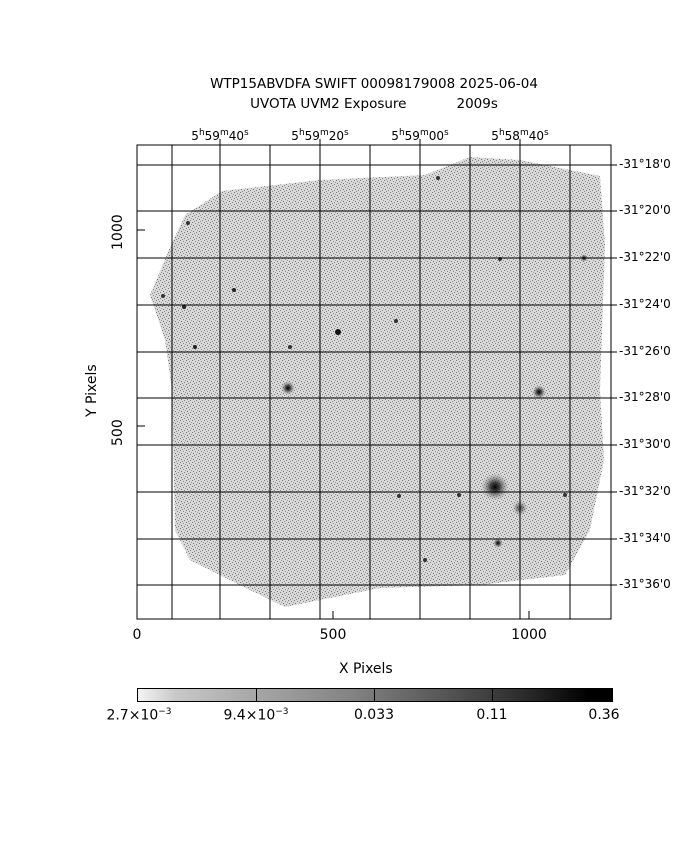  What do you see at coordinates (645, 210) in the screenshot?
I see `dec-tick-2: -31°20'0` at bounding box center [645, 210].